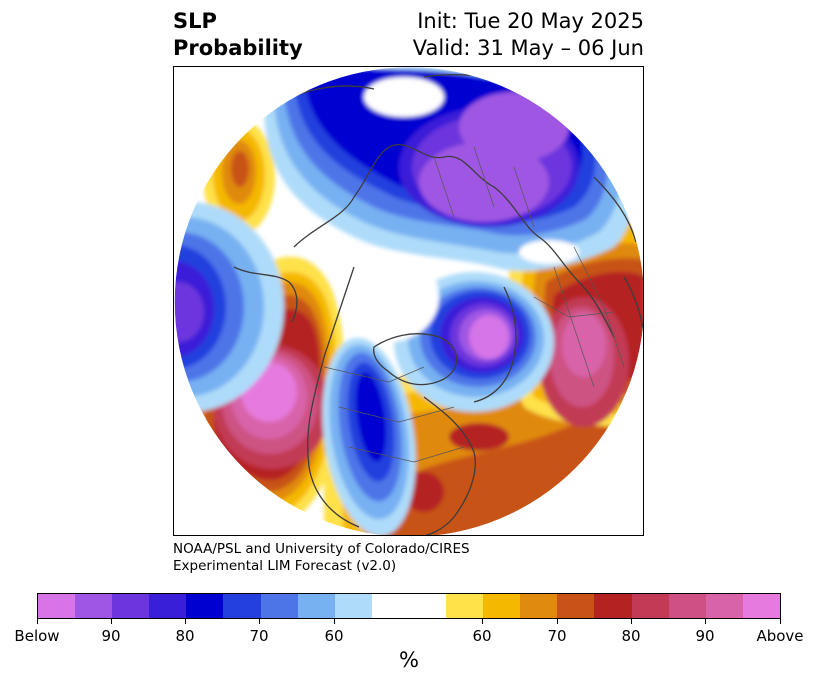  Describe the element at coordinates (195, 21) in the screenshot. I see `title-line-variable: SLP` at that location.